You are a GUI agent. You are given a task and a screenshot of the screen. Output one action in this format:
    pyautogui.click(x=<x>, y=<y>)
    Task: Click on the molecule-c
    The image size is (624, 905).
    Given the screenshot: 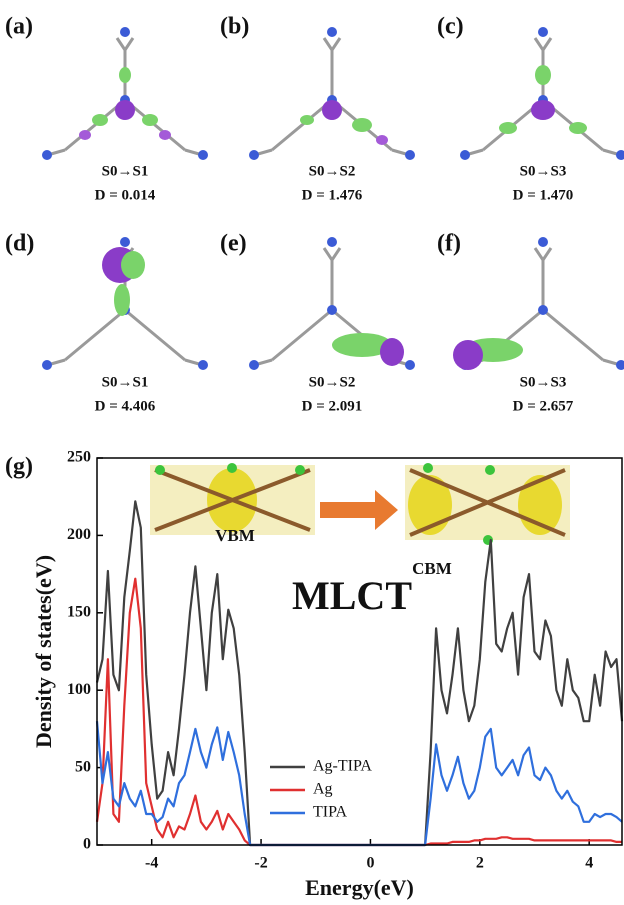 What is the action you would take?
    pyautogui.click(x=541, y=93)
    